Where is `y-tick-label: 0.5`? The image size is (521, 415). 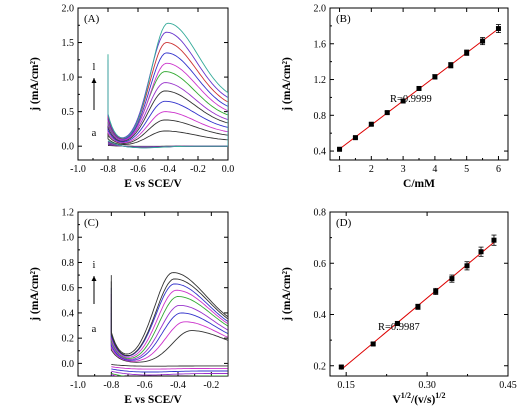
y-tick-label: 0.5 is located at coordinates (68, 112).